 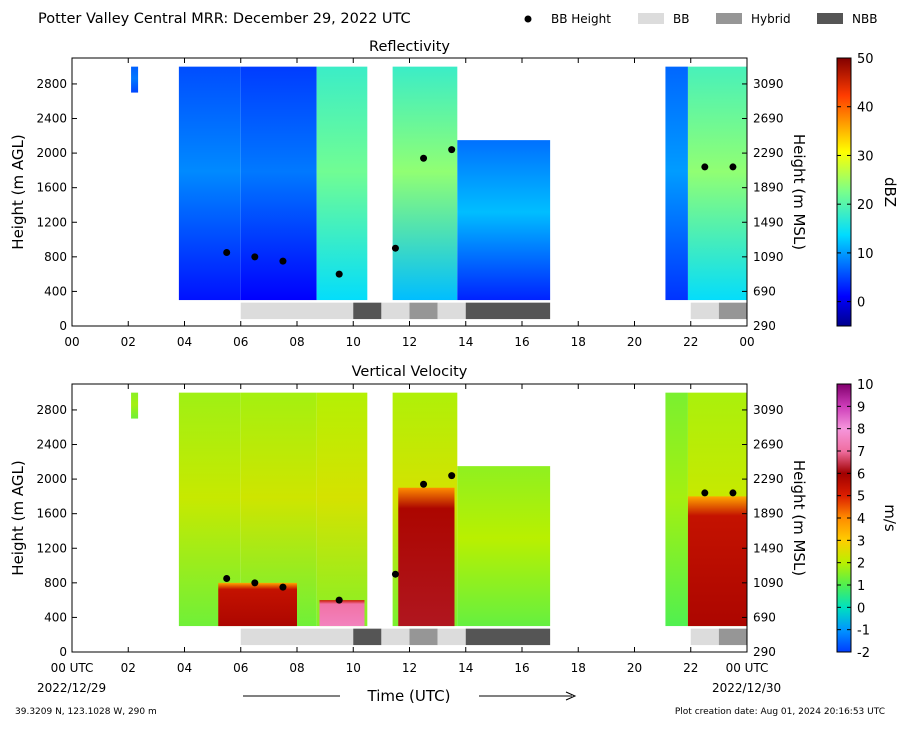 What do you see at coordinates (861, 608) in the screenshot?
I see `colorbar-tick-label: 0` at bounding box center [861, 608].